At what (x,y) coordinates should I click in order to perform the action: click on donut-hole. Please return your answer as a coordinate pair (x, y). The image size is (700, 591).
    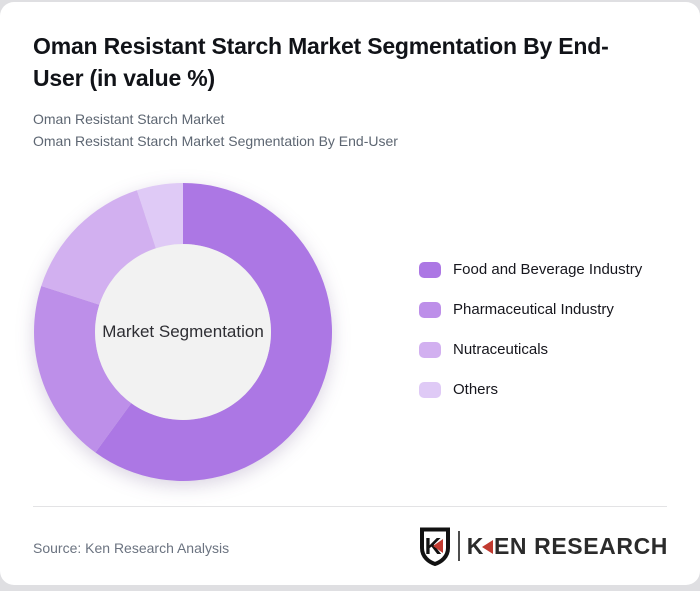
    Looking at the image, I should click on (183, 332).